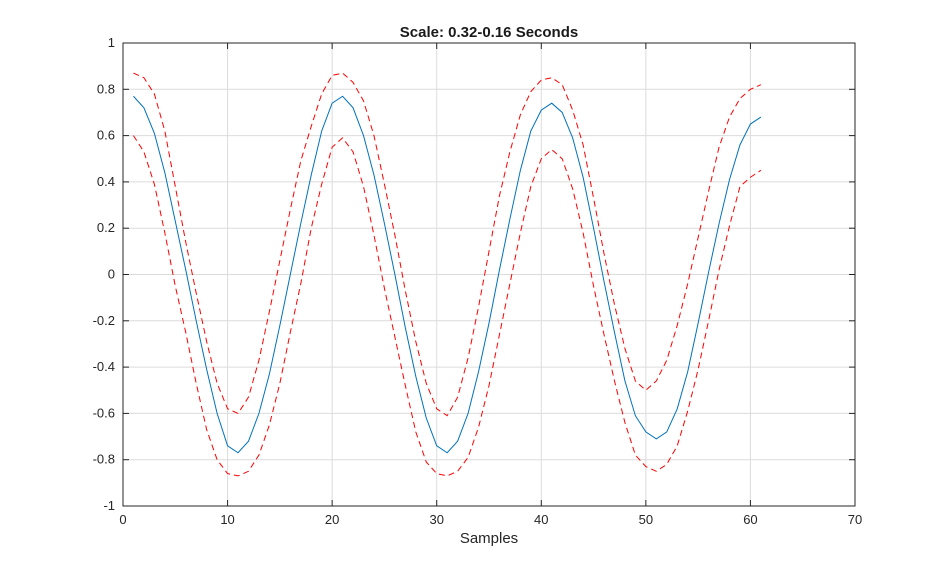 This screenshot has height=574, width=946. What do you see at coordinates (104, 412) in the screenshot?
I see `y-tick-label: -0.6` at bounding box center [104, 412].